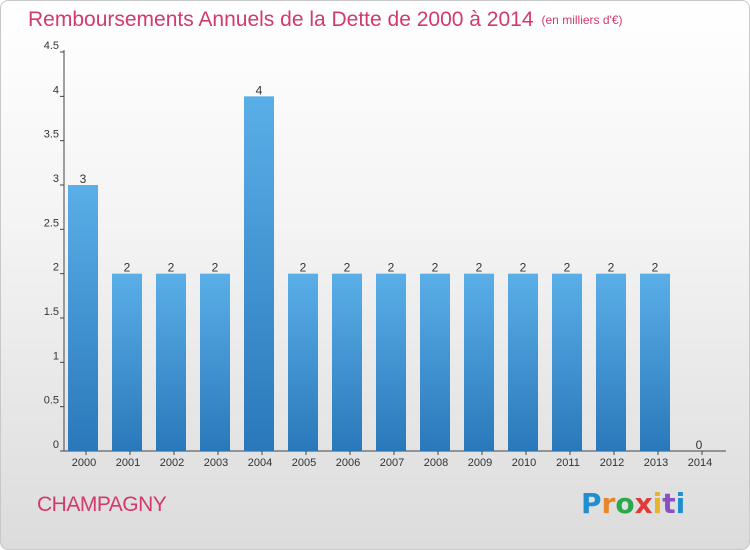  I want to click on x-tick-label: 2012, so click(612, 463).